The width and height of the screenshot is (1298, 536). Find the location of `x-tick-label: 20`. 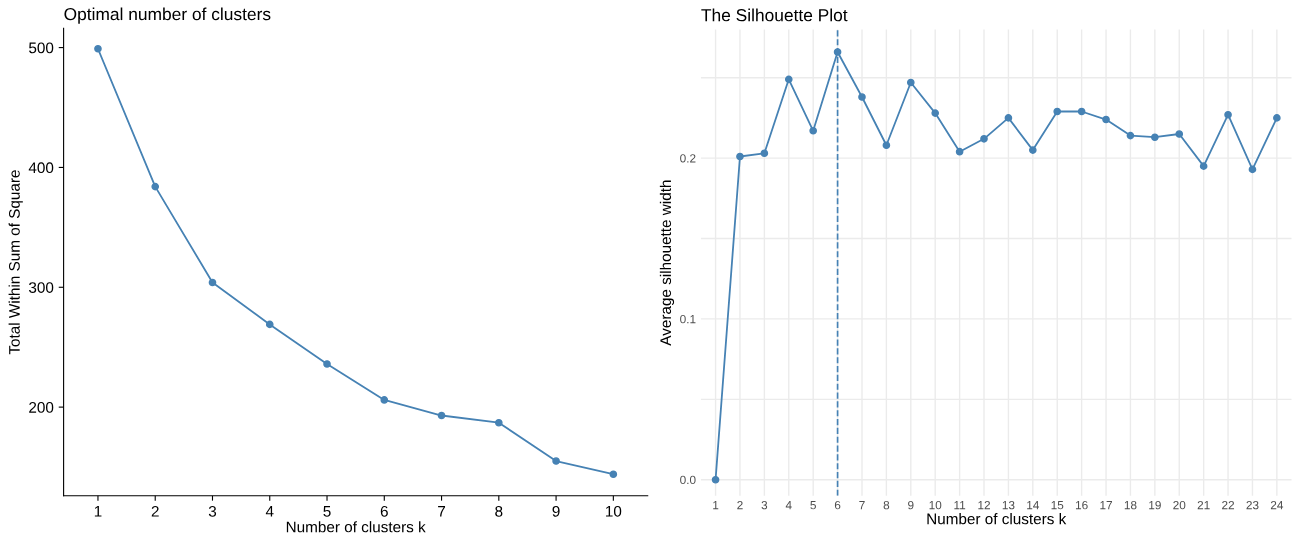

x-tick-label: 20 is located at coordinates (1179, 505).